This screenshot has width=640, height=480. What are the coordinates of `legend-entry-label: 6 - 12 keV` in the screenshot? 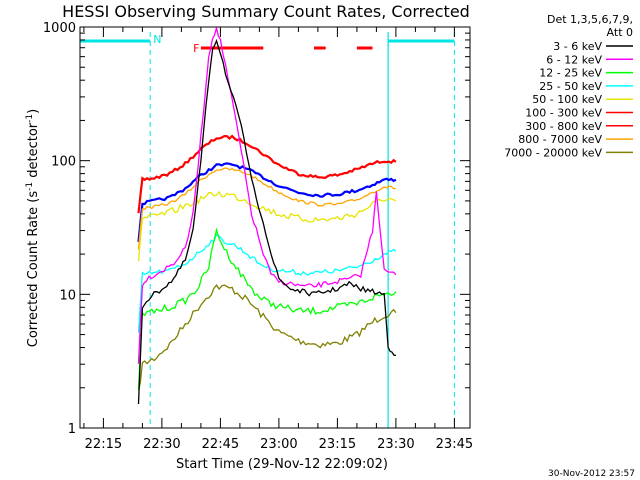 It's located at (574, 59).